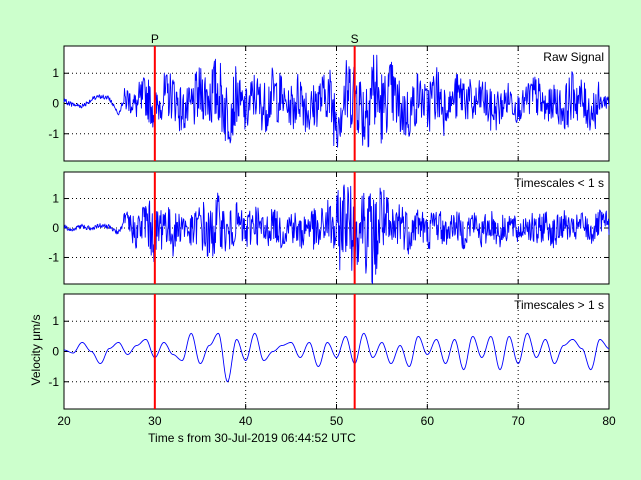 Image resolution: width=641 pixels, height=480 pixels. Describe the element at coordinates (36, 350) in the screenshot. I see `y-axis-label: Velocity μm/s` at that location.